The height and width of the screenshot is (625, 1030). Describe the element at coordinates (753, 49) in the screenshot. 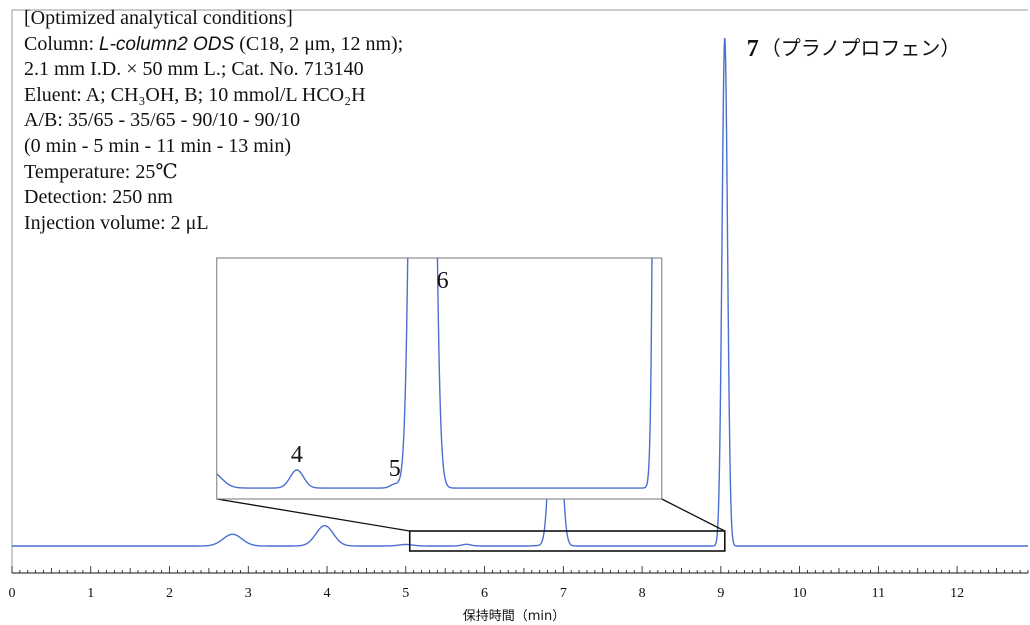

I see `peak-7-number: 7` at that location.